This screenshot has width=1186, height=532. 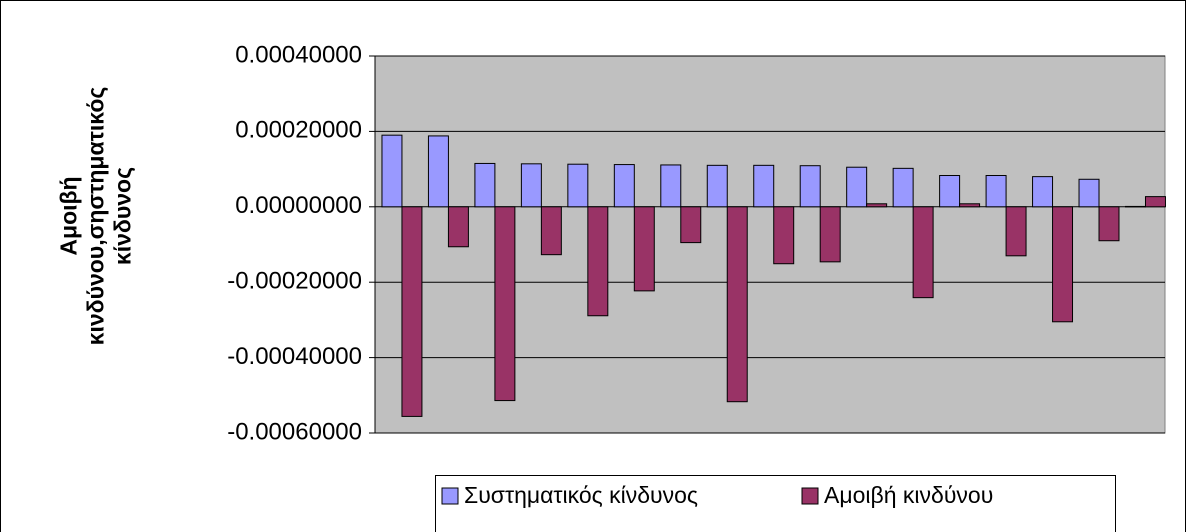 I want to click on y-tick-label: 0.00020000, so click(x=298, y=130).